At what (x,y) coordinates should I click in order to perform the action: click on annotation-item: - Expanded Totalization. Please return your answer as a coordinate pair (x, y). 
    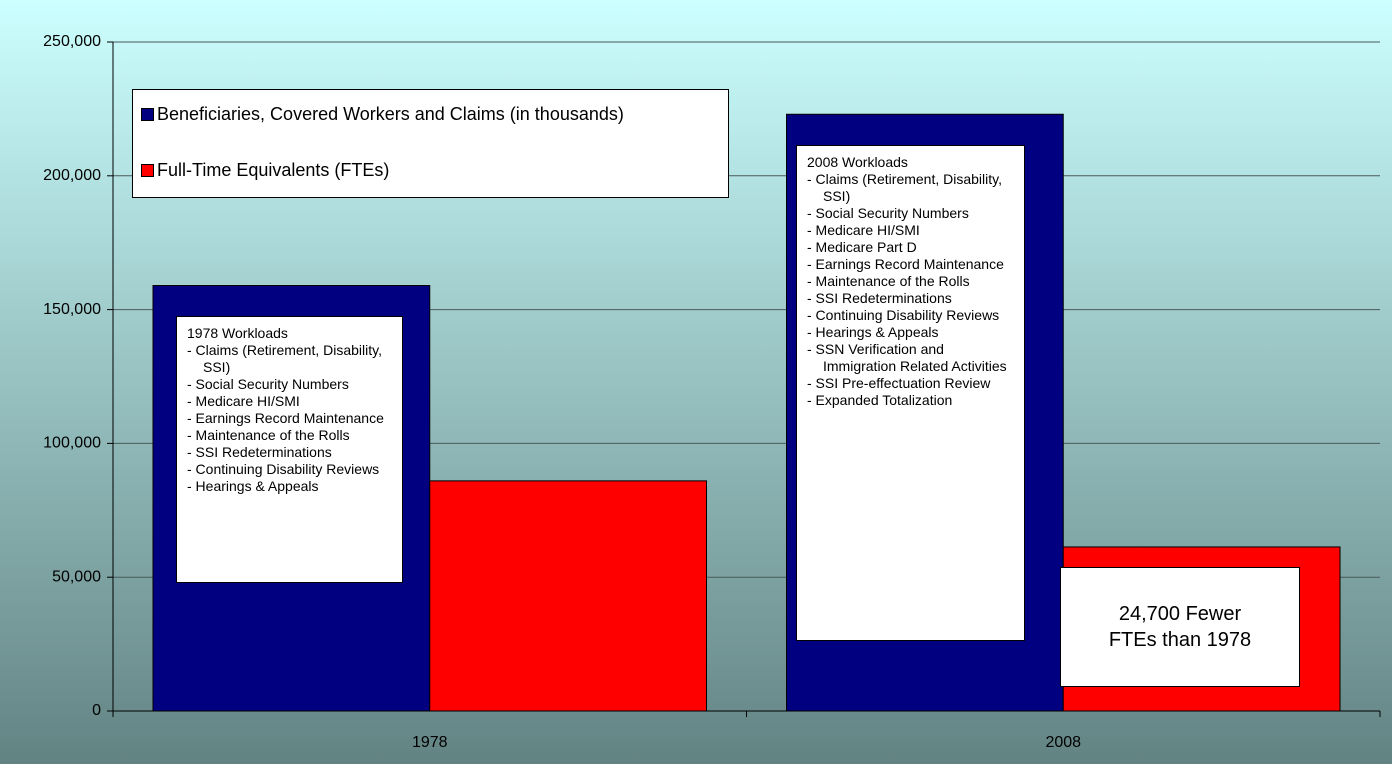
    Looking at the image, I should click on (880, 400).